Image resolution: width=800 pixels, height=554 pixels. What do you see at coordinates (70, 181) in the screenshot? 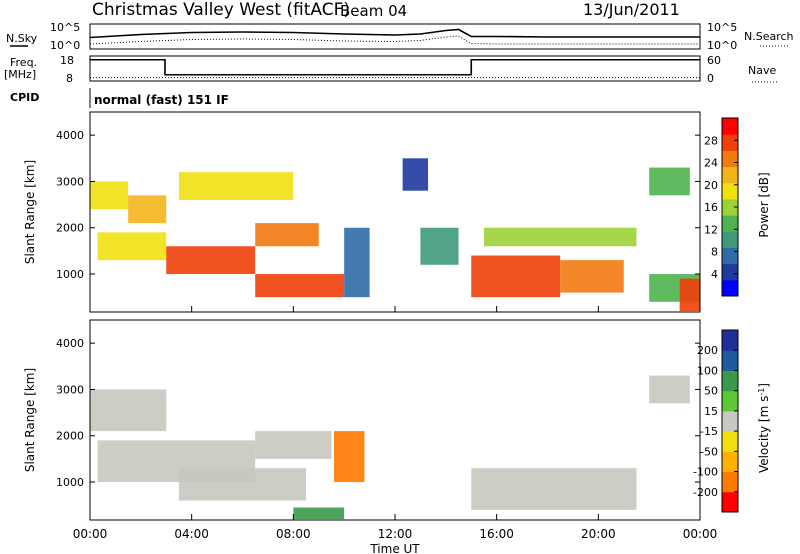
I see `power-ytick-label-2: 3000` at bounding box center [70, 181].